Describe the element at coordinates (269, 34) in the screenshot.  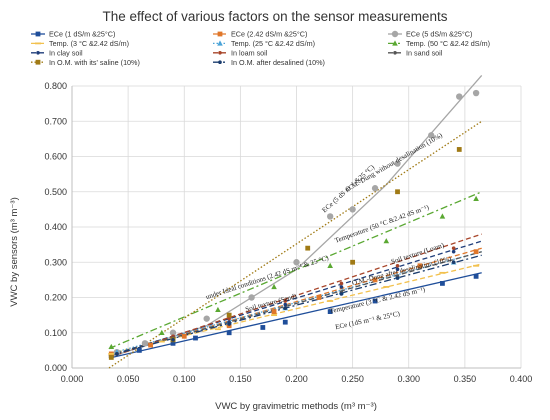
I see `legend-label: ECe (2.42 dS/m &25°C)` at that location.